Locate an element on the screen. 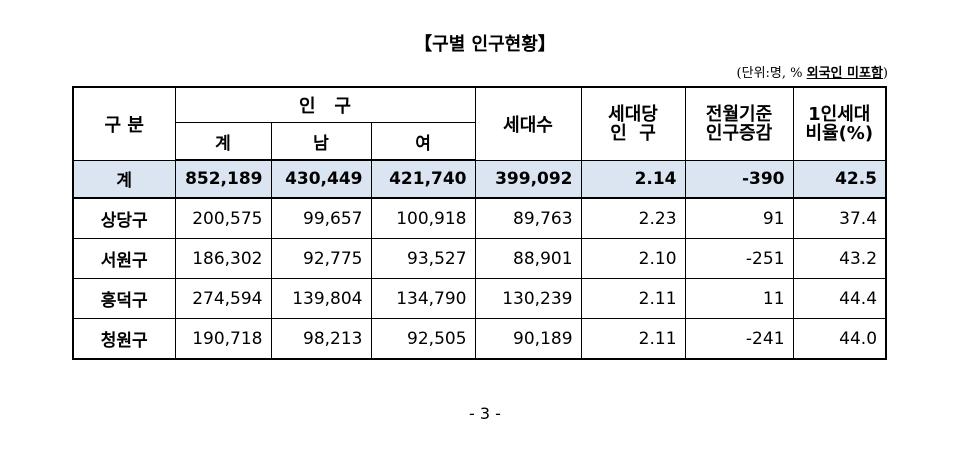 Image resolution: width=970 pixels, height=462 pixels. cell-total: 274,594 is located at coordinates (223, 298).